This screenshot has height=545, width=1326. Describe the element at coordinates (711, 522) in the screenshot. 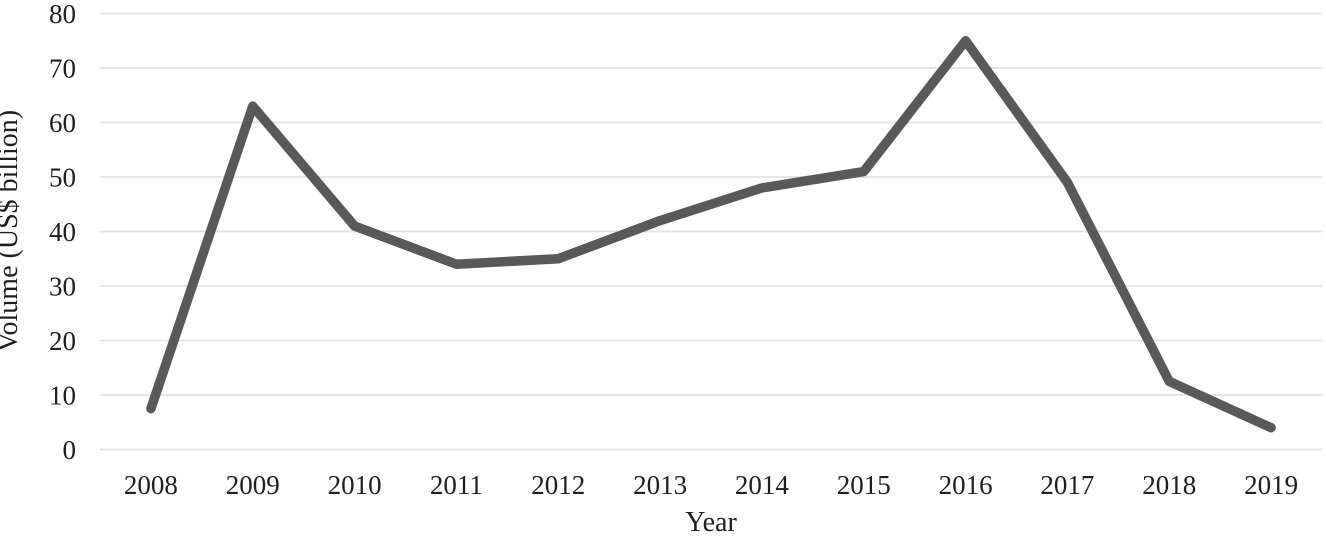

I see `x-axis-title: Year` at that location.